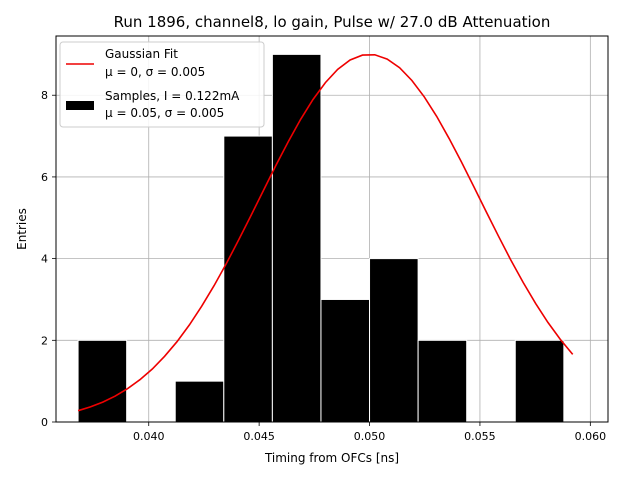 Image resolution: width=640 pixels, height=480 pixels. I want to click on legend-fit-stats: μ = 0, σ = 0.005, so click(155, 72).